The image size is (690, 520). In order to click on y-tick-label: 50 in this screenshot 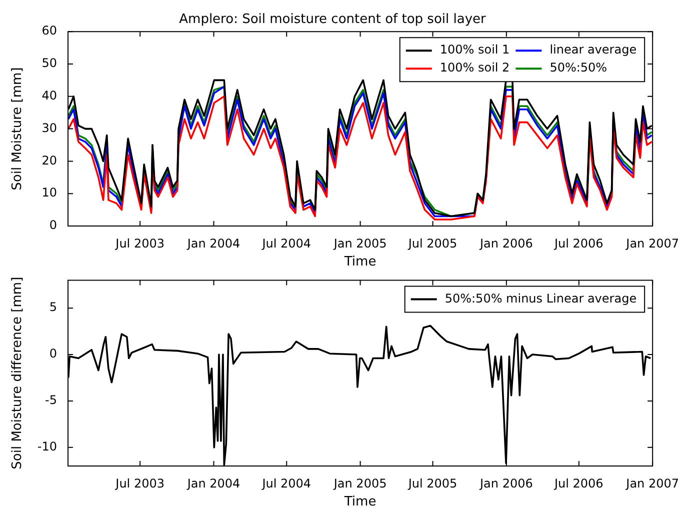, I will do `click(49, 63)`.